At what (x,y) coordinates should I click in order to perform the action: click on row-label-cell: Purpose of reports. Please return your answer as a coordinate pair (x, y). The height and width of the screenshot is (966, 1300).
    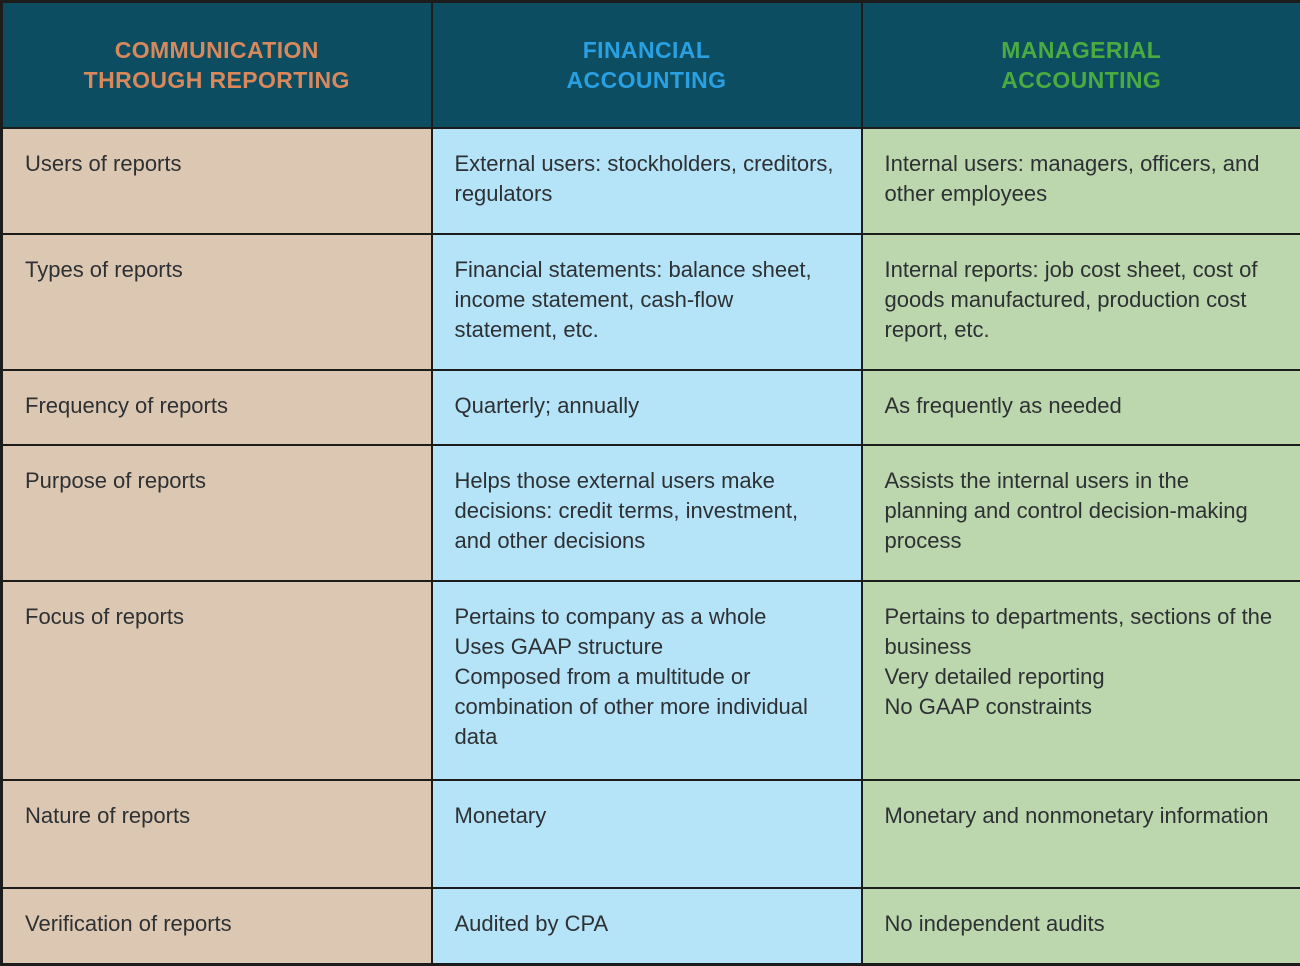
    Looking at the image, I should click on (217, 513).